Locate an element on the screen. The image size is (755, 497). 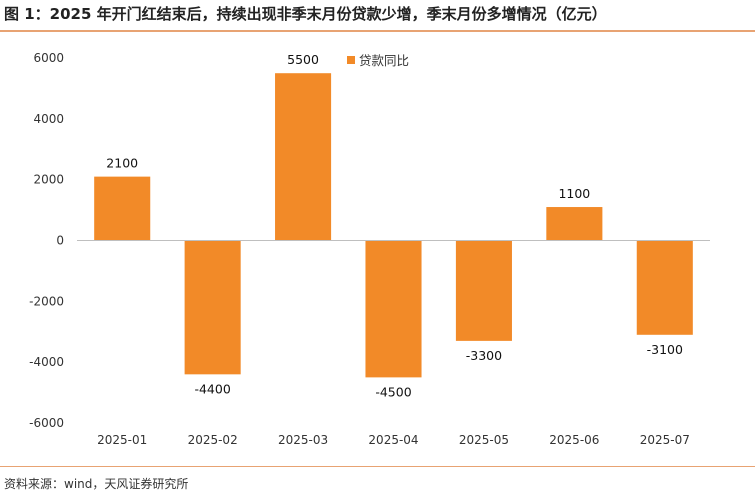
x-tick-label: 2025-03 is located at coordinates (303, 440).